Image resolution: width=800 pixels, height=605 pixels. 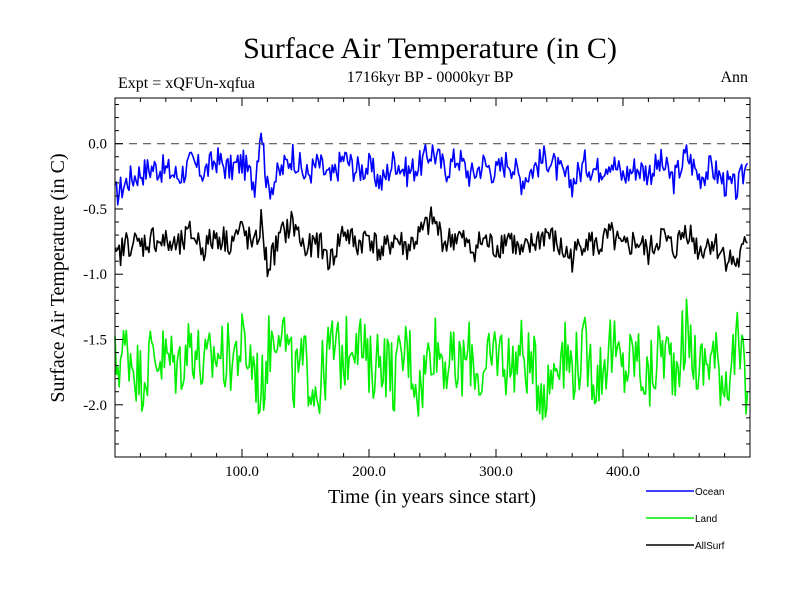 I want to click on legend-label-ocean: Ocean, so click(x=709, y=492).